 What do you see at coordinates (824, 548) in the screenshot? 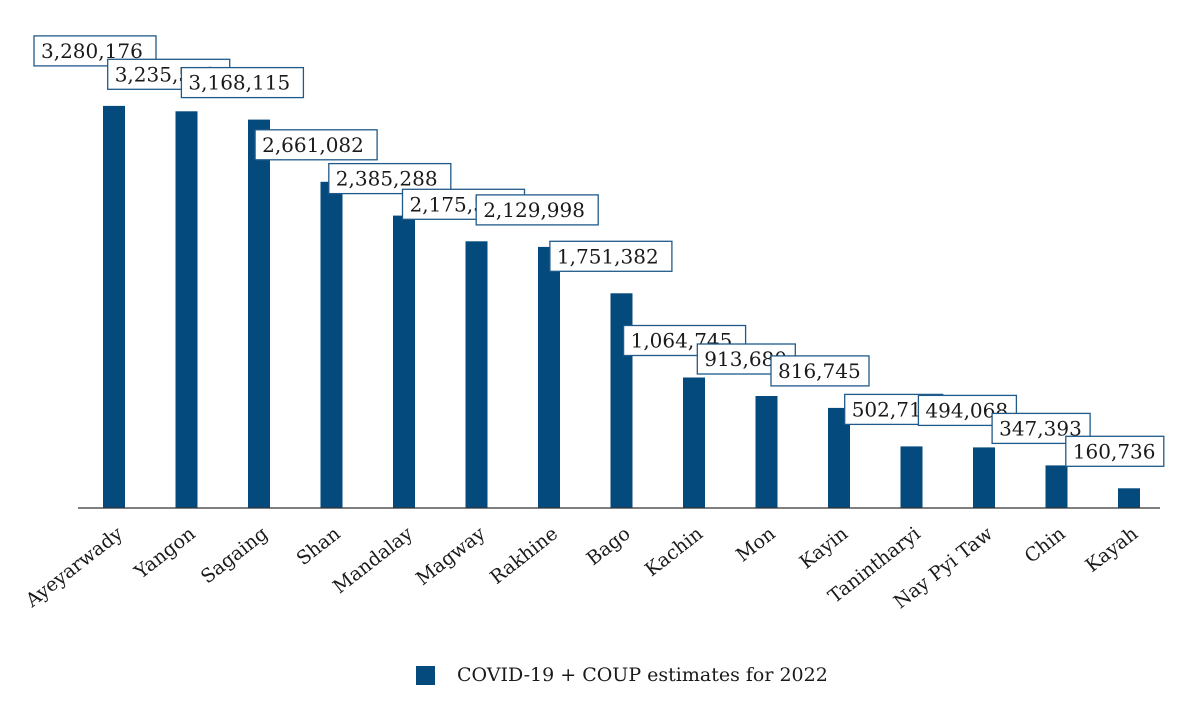
I see `x-tick-label-kayin: Kayin` at bounding box center [824, 548].